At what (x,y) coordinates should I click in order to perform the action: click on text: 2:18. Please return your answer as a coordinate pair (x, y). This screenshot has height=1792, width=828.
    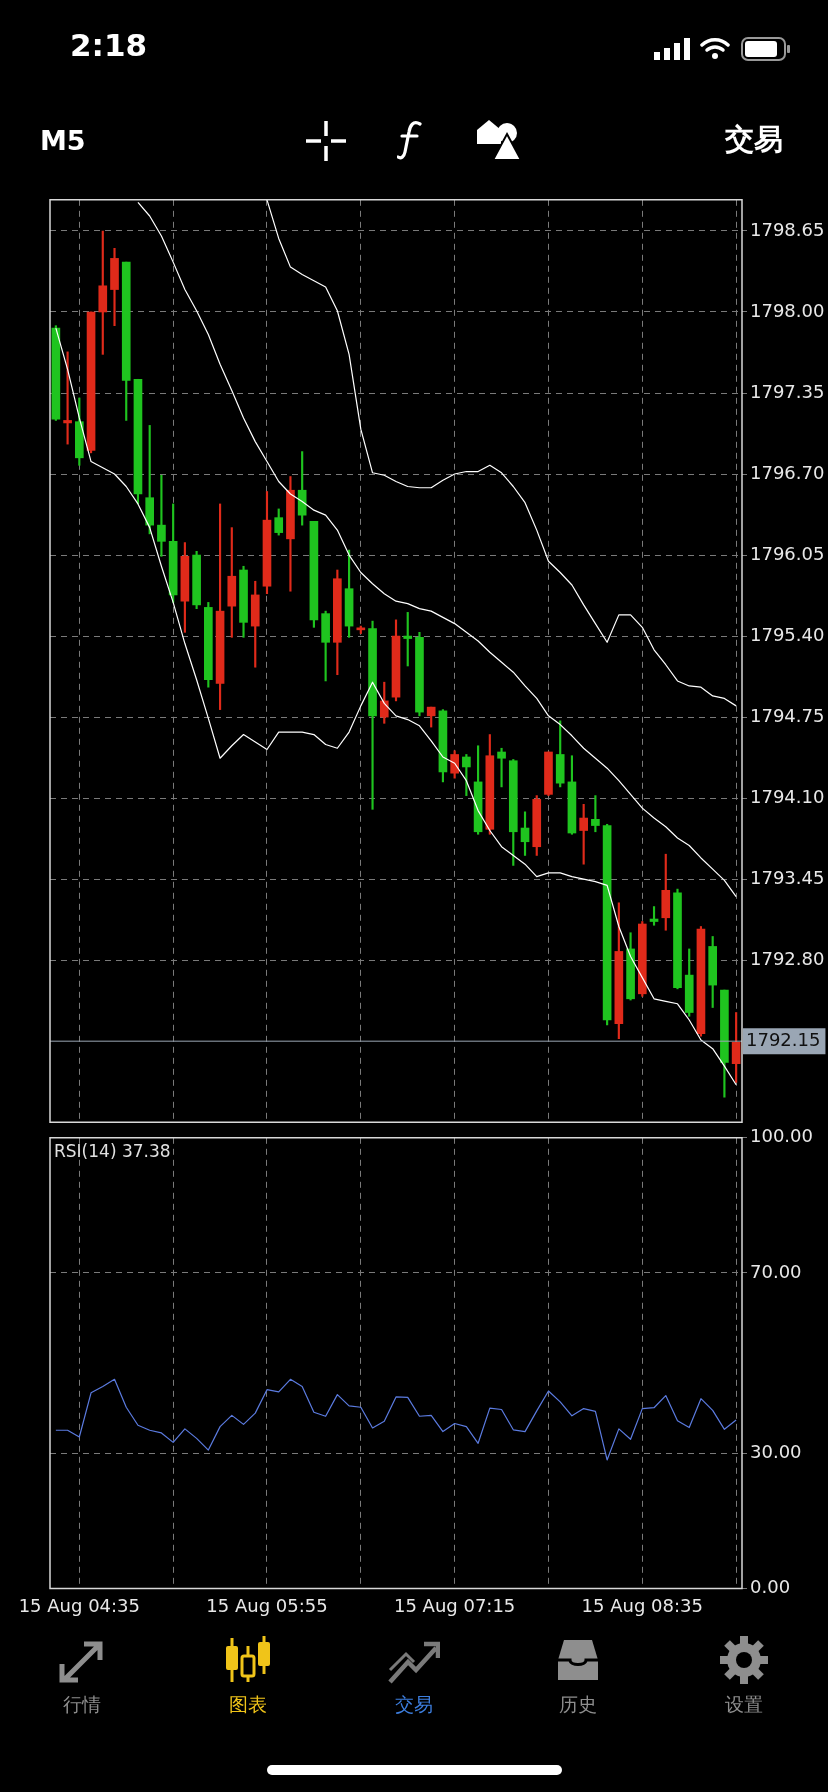
    Looking at the image, I should click on (109, 45).